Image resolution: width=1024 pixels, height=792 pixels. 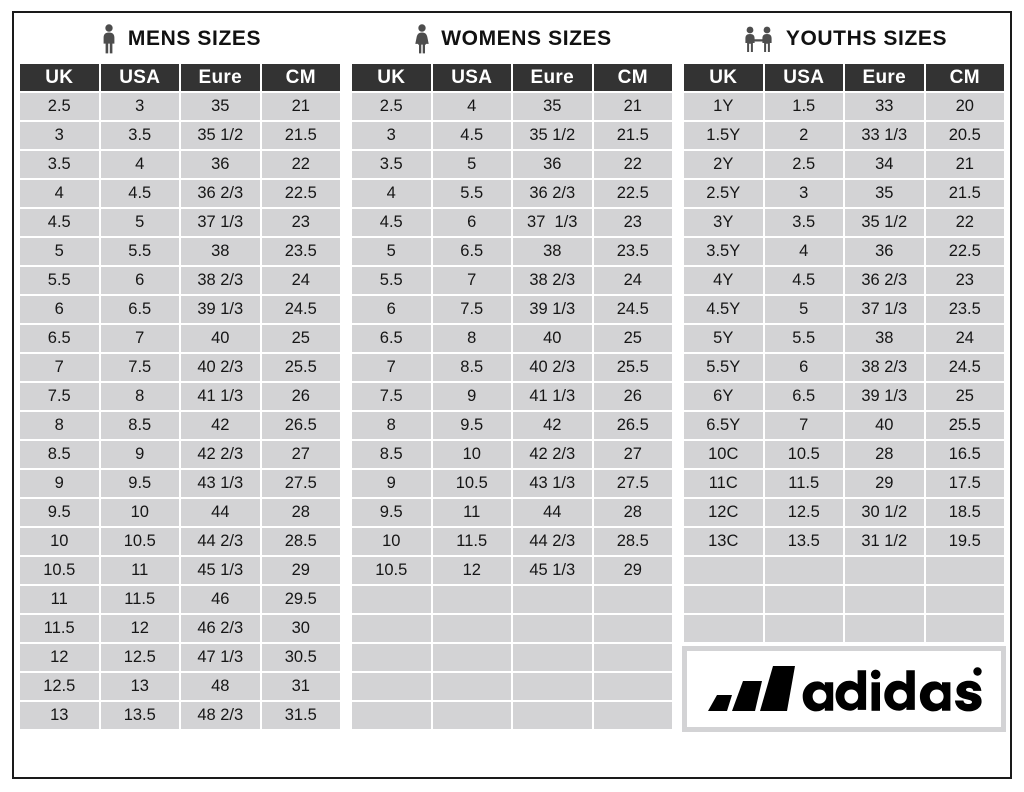 I want to click on table-cell-eure: 44 2/3, so click(x=552, y=541).